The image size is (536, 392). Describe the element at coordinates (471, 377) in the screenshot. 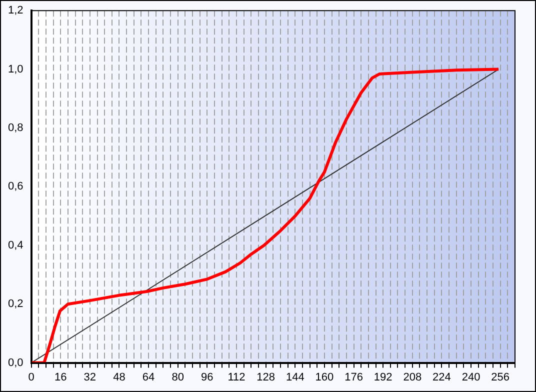

I see `x-tick-label: 240` at that location.